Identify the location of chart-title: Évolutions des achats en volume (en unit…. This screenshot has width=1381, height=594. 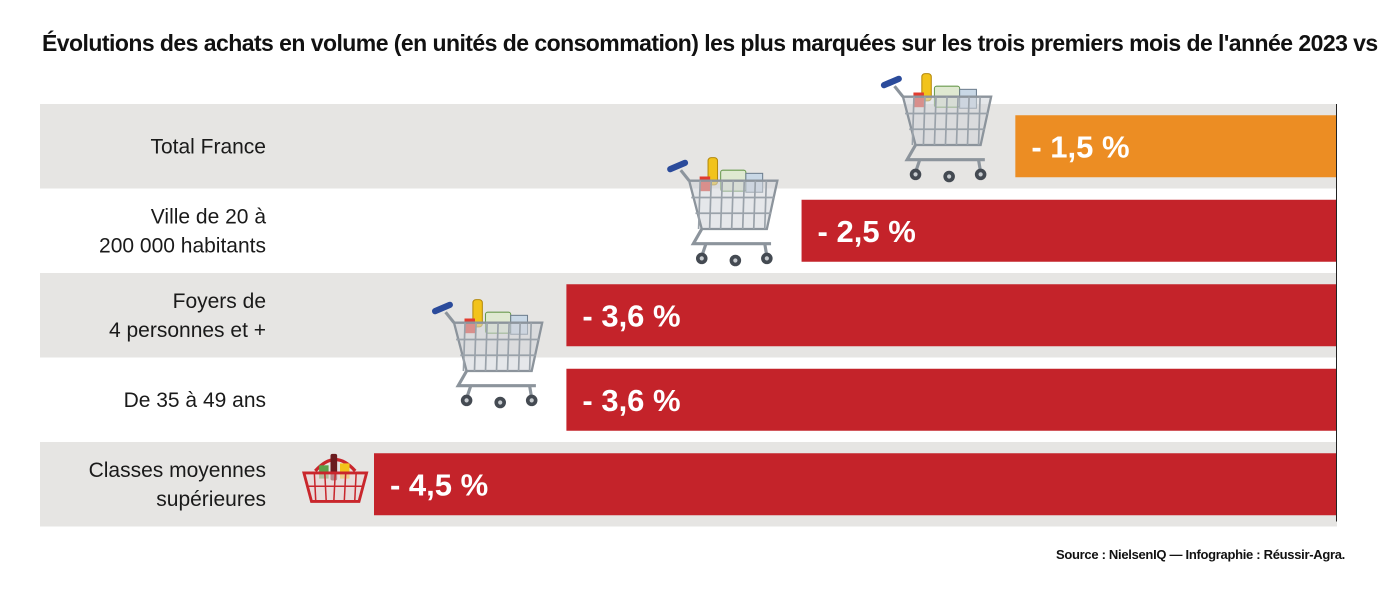
(711, 43).